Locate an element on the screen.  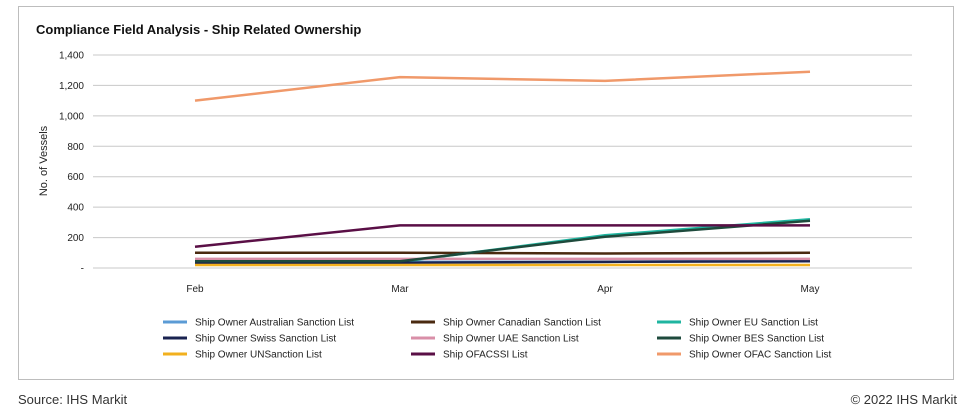
y-tick-label: 1,200 is located at coordinates (71, 86).